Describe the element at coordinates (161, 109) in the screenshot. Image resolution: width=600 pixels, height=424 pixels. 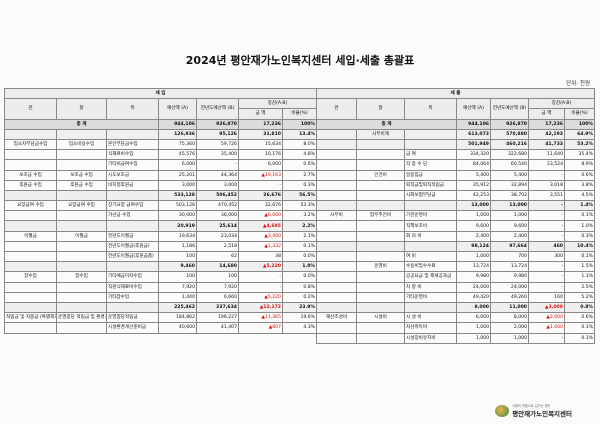
I see `revenue-column-header-row: 관 항 목 예산액 (A) 전년도예산액 (B) 증감(A-B)` at that location.